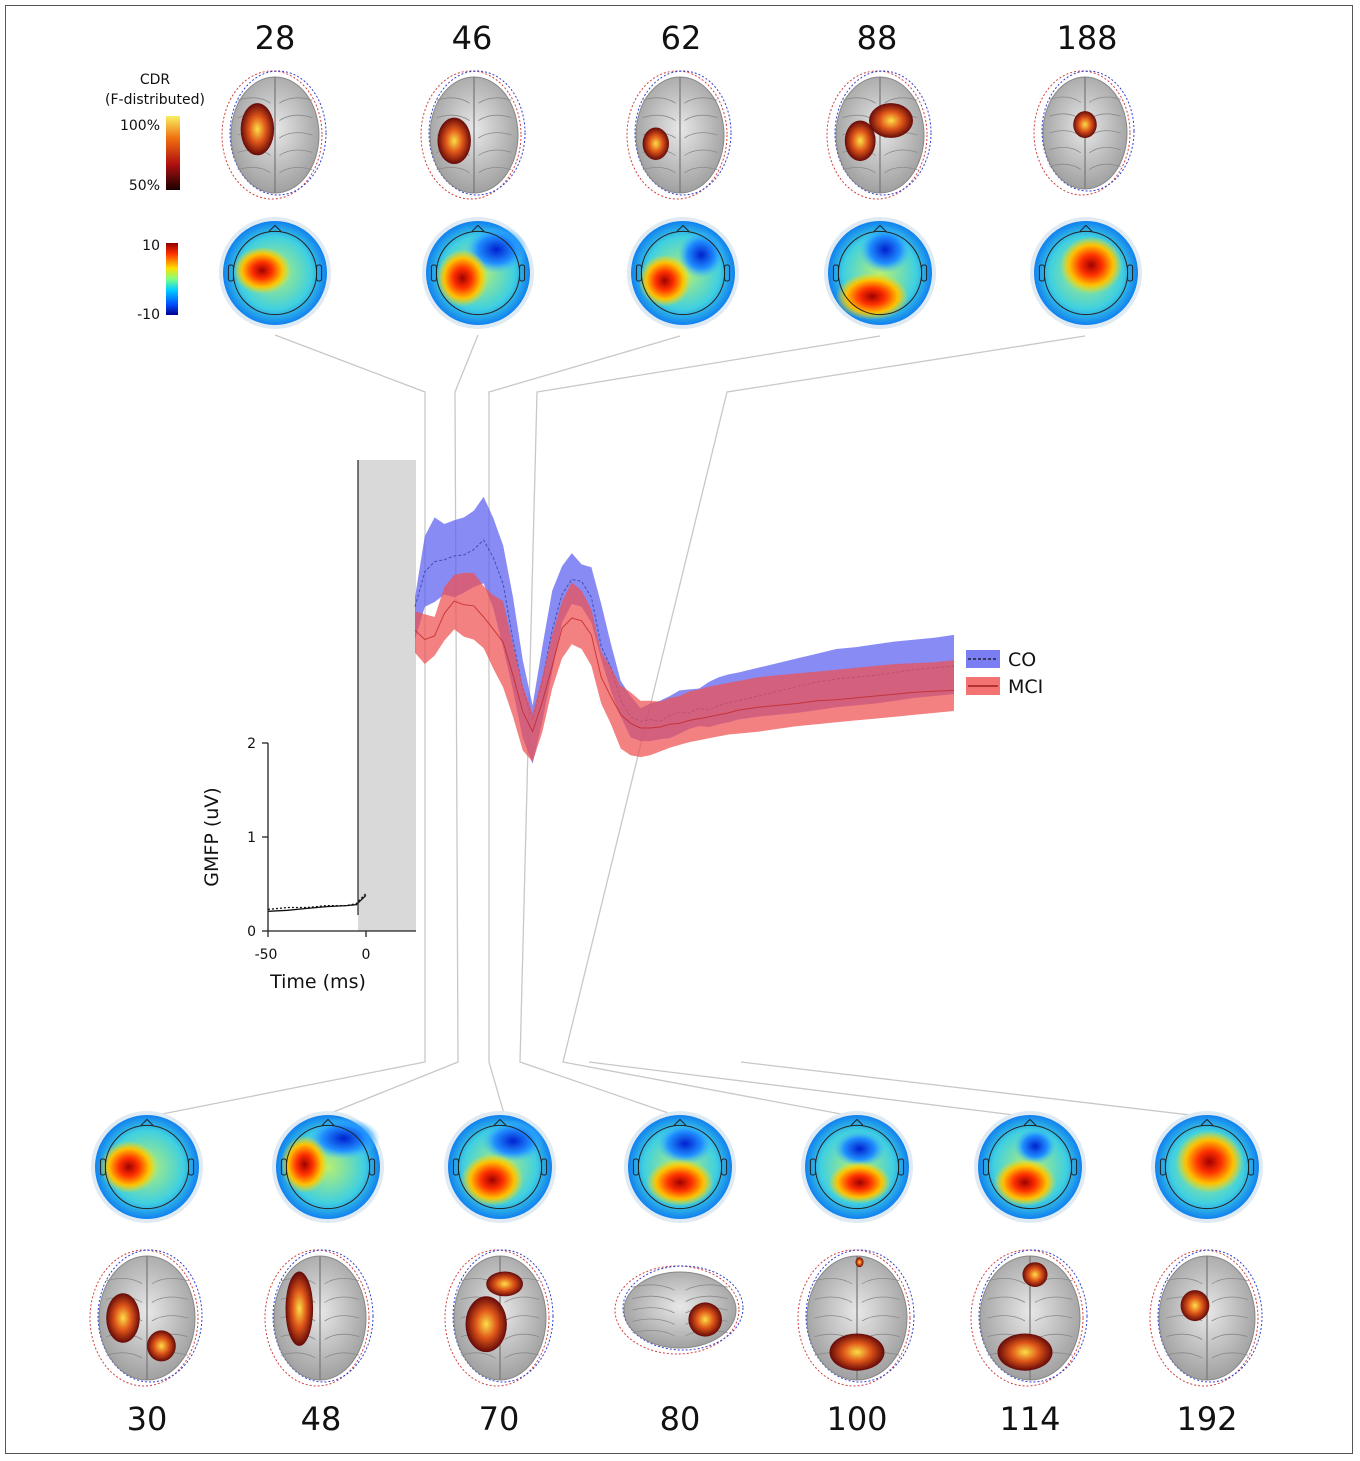 This screenshot has width=1360, height=1461. I want to click on top-latency-label: 62, so click(681, 38).